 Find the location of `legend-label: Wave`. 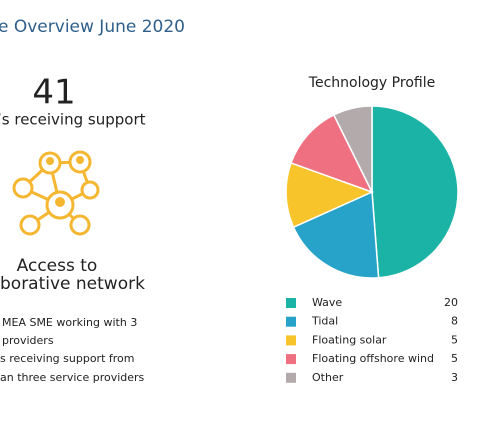

legend-label: Wave is located at coordinates (327, 302).